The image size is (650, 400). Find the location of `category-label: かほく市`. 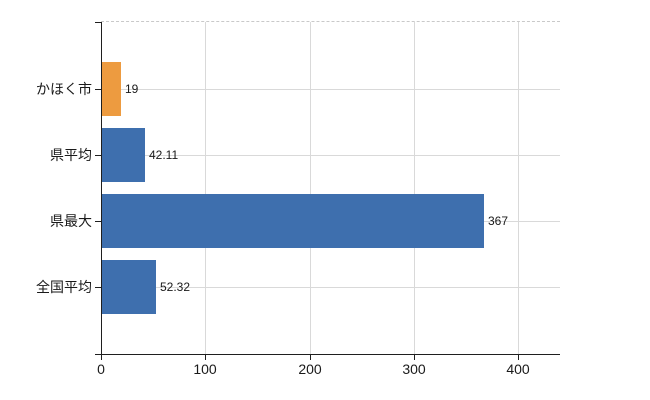

category-label: かほく市 is located at coordinates (64, 89).